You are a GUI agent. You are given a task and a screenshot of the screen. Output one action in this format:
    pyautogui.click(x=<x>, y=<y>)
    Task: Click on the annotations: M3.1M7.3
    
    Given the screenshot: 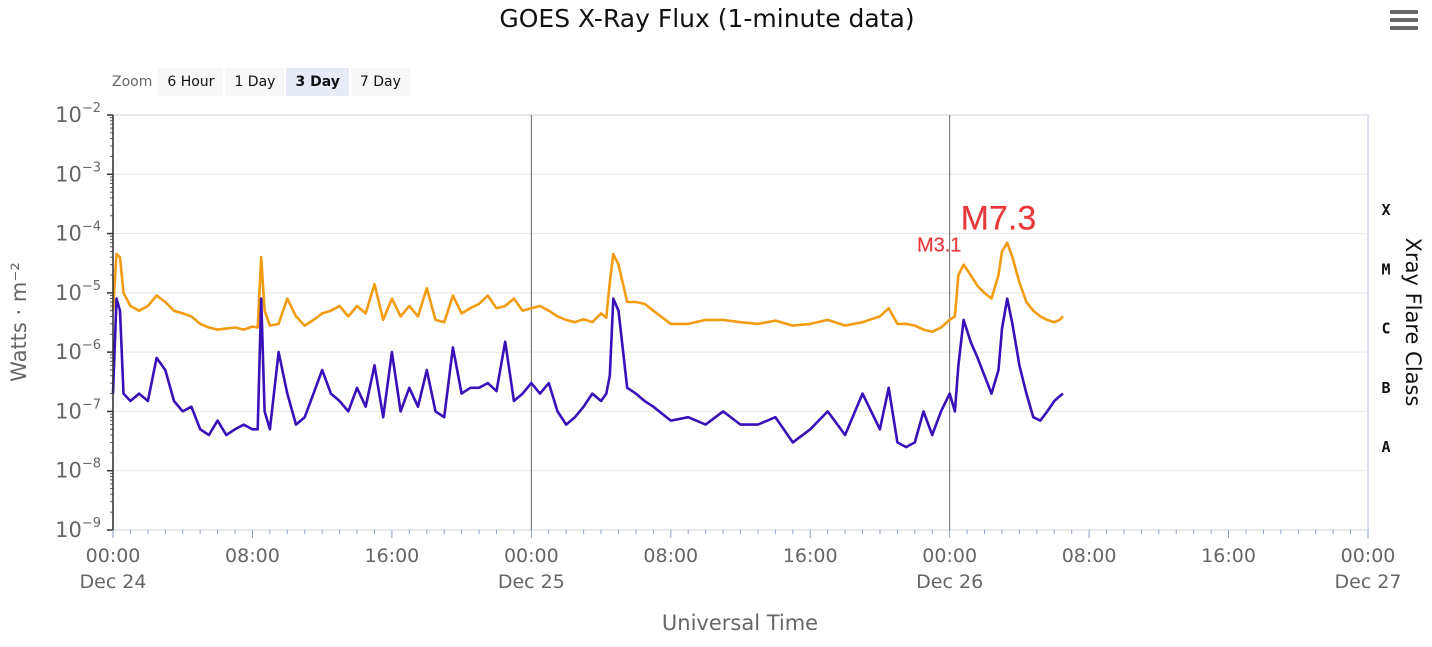 What is the action you would take?
    pyautogui.click(x=977, y=228)
    